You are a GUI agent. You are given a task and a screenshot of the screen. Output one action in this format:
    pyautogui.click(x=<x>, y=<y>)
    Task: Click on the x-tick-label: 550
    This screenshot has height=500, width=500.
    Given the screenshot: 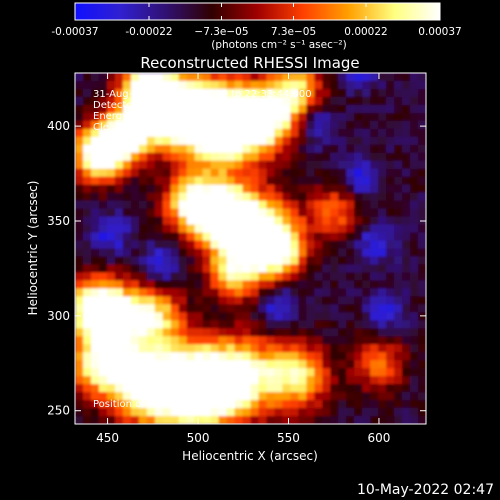 What is the action you would take?
    pyautogui.click(x=288, y=438)
    